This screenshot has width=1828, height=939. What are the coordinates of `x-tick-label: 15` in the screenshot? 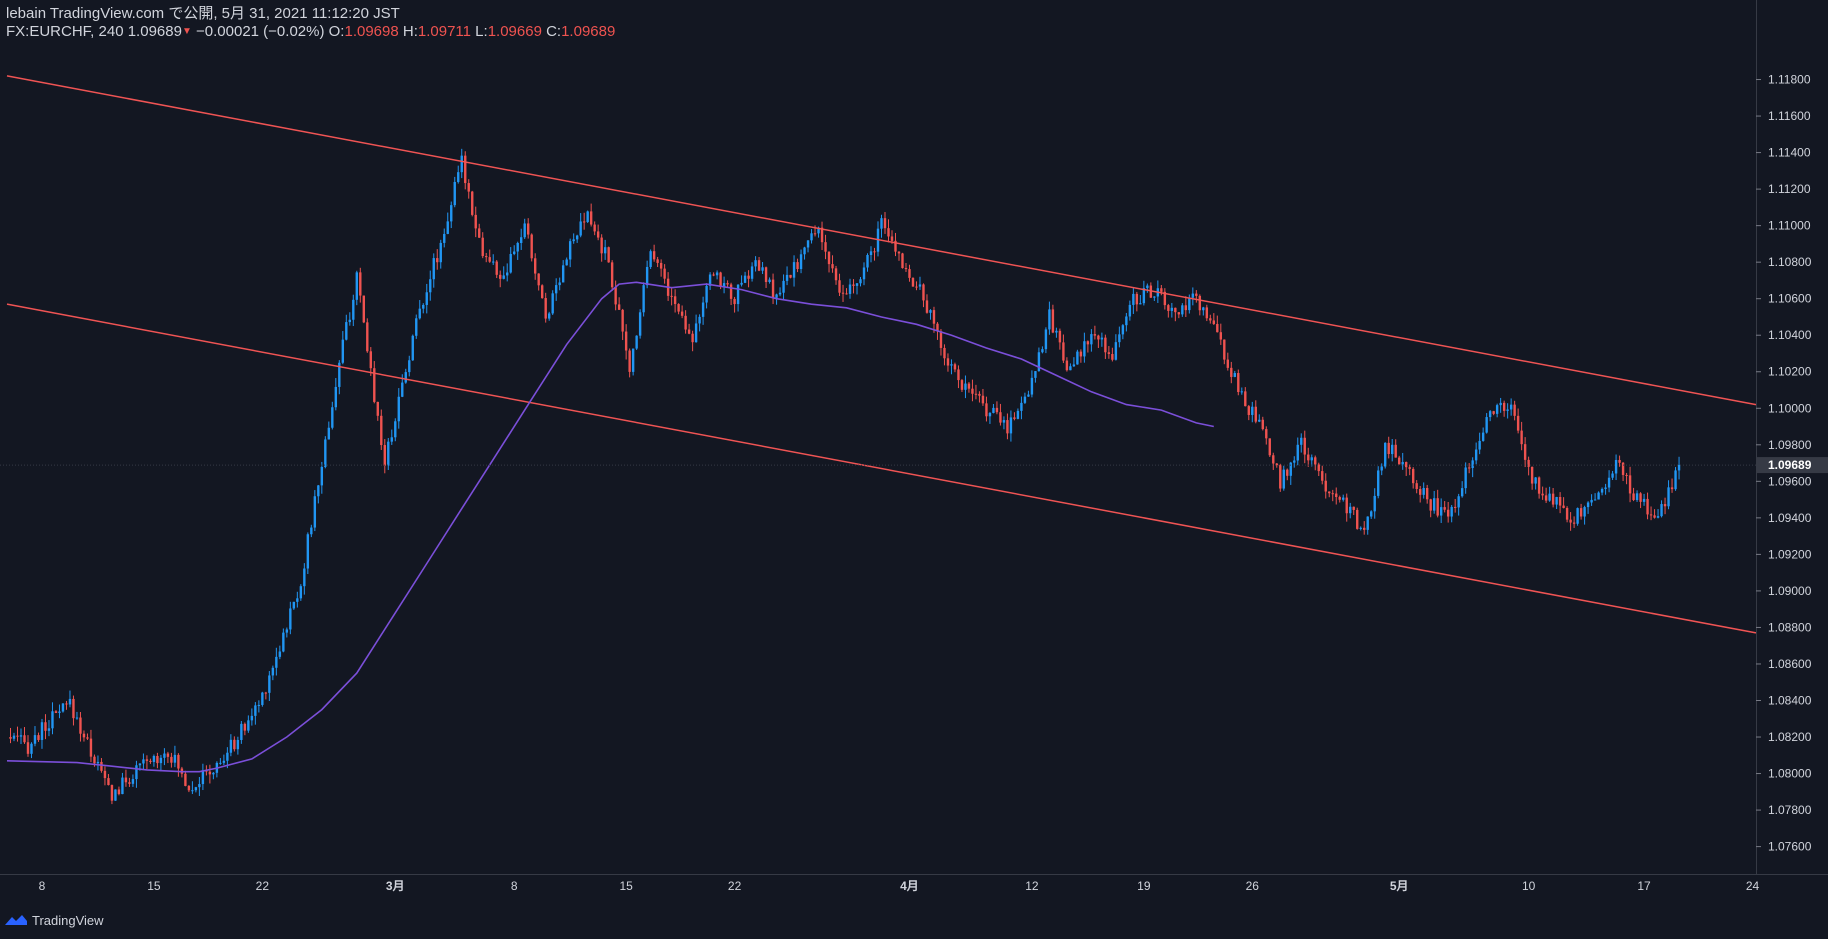 It's located at (154, 886).